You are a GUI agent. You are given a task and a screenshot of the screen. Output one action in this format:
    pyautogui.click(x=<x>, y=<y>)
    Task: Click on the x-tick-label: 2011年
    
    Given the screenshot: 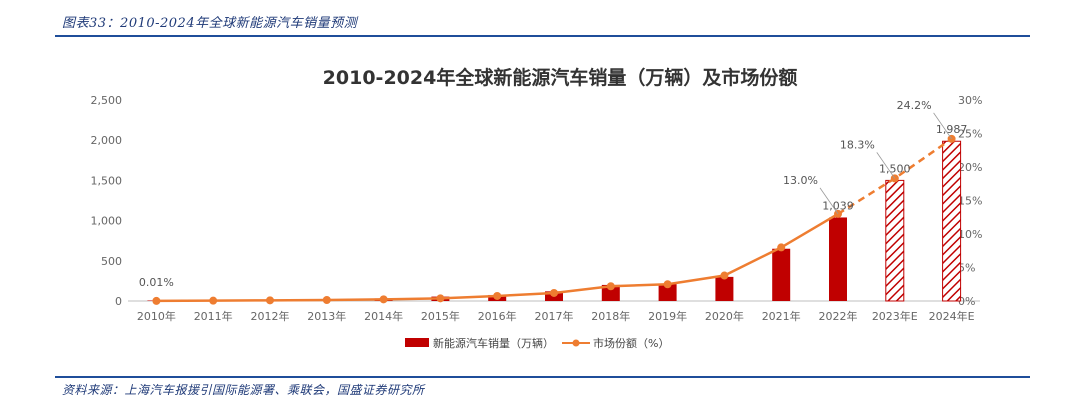 What is the action you would take?
    pyautogui.click(x=213, y=316)
    